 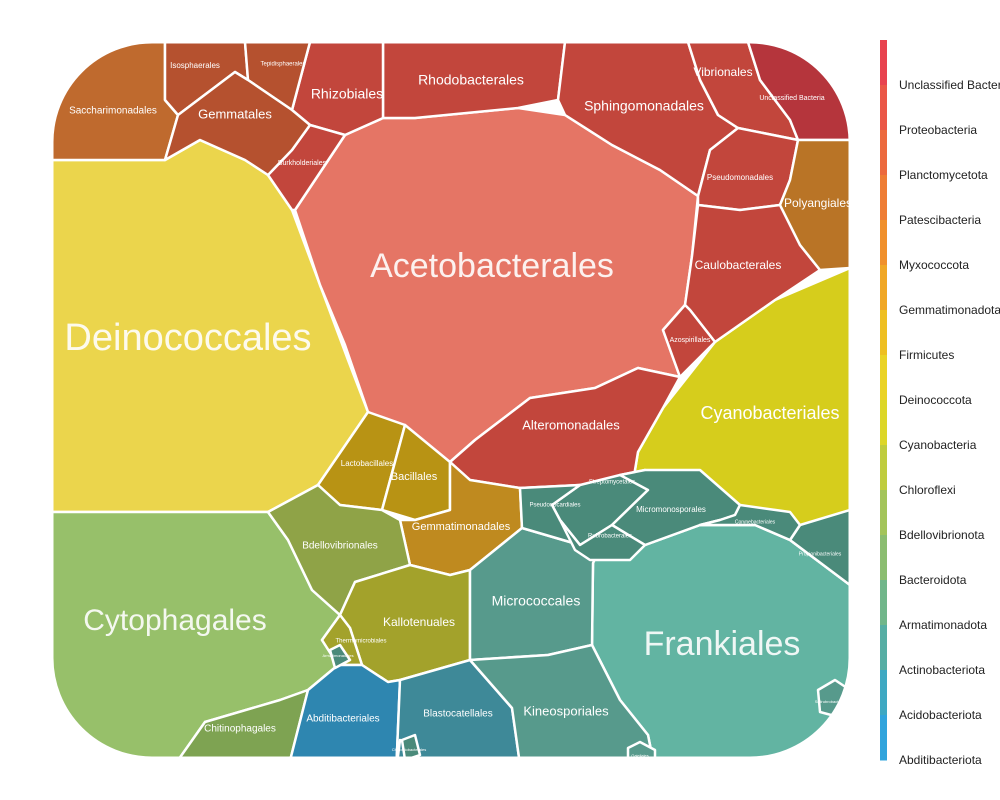 I want to click on cell-abditibacteriales, so click(x=340, y=710).